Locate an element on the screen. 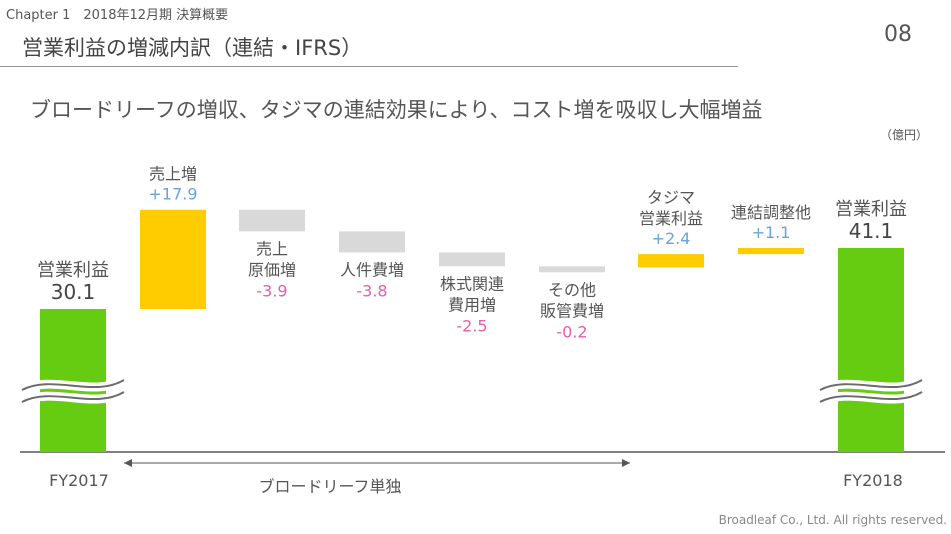 Image resolution: width=951 pixels, height=534 pixels. bar-value-6: +2.4 is located at coordinates (671, 238).